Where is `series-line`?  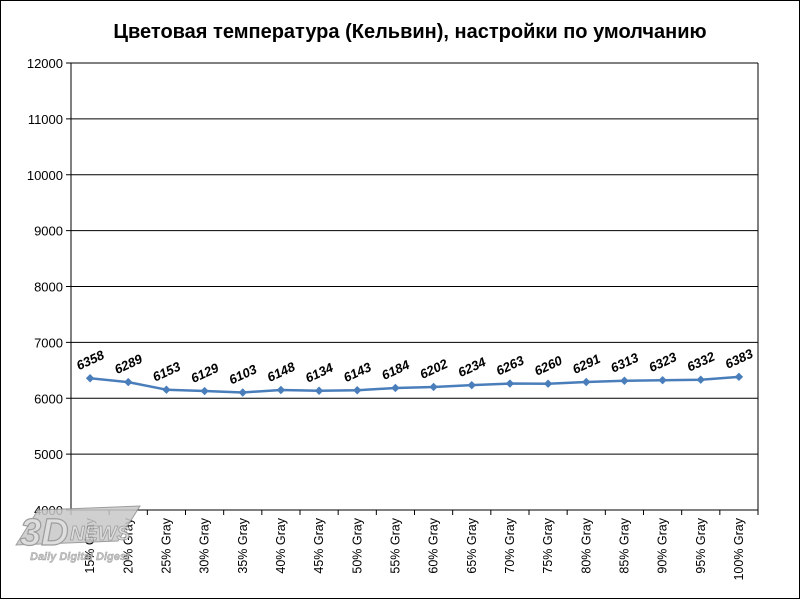
series-line is located at coordinates (414, 384).